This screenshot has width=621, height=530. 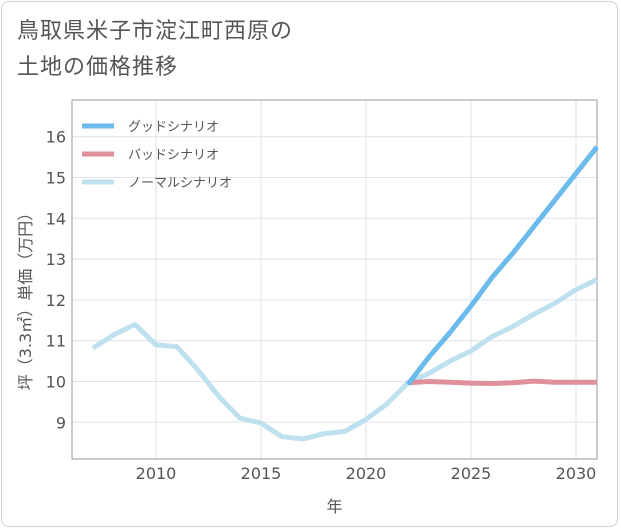 I want to click on chart-title: 鳥取県米子市淀江町西原の 土地の価格推移, so click(x=155, y=50).